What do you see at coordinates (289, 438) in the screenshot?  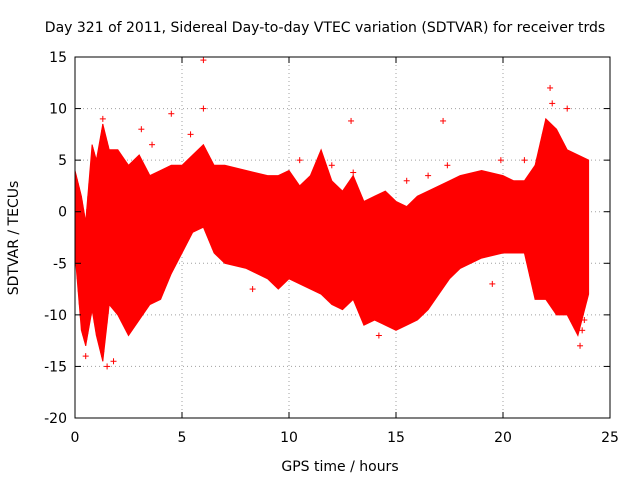 I see `x-tick-label: 10` at bounding box center [289, 438].